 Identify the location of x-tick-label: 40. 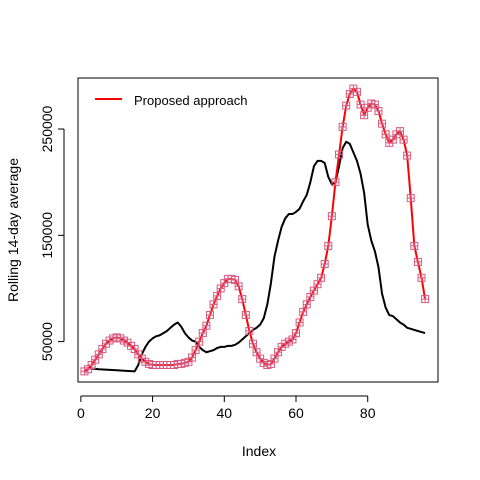
(225, 413).